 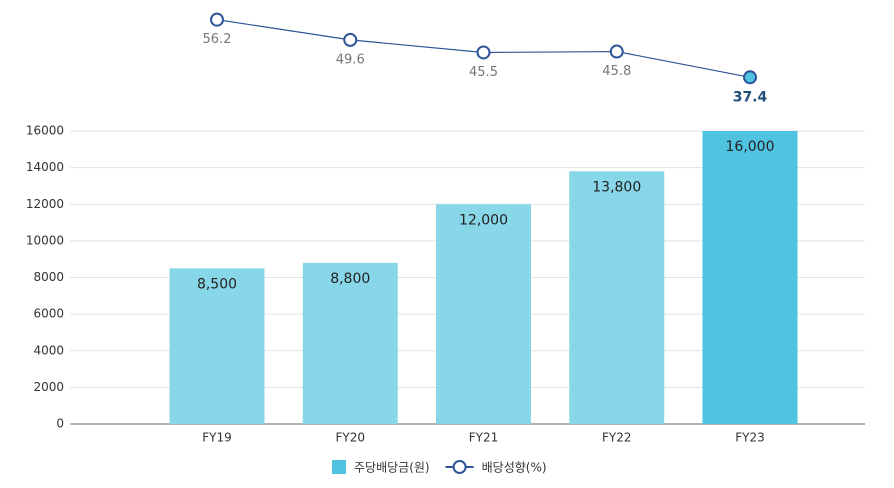 I want to click on legend-swatch, so click(x=339, y=467).